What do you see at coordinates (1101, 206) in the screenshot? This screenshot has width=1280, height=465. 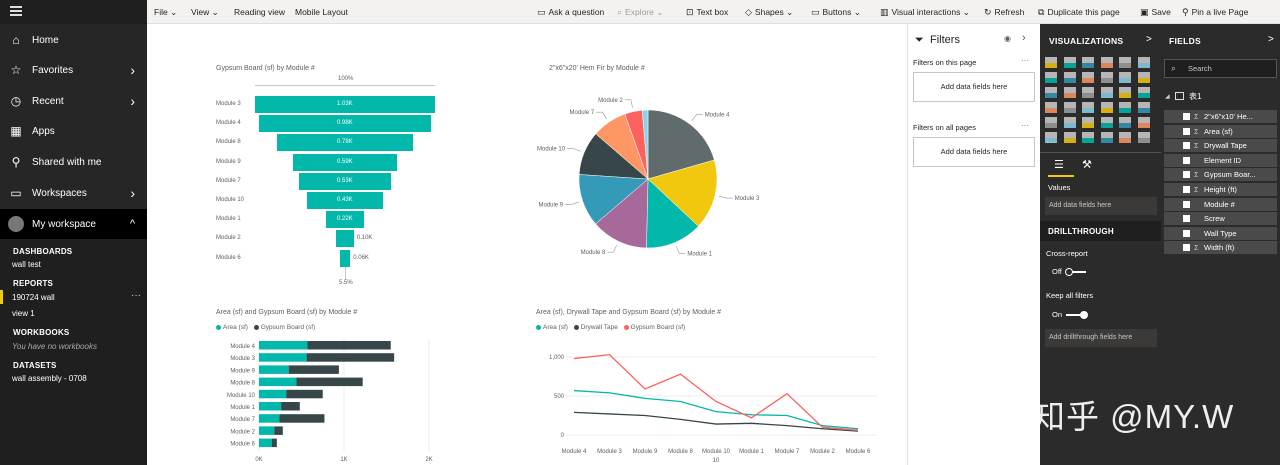 I see `values-drop-well: Add data fields here` at bounding box center [1101, 206].